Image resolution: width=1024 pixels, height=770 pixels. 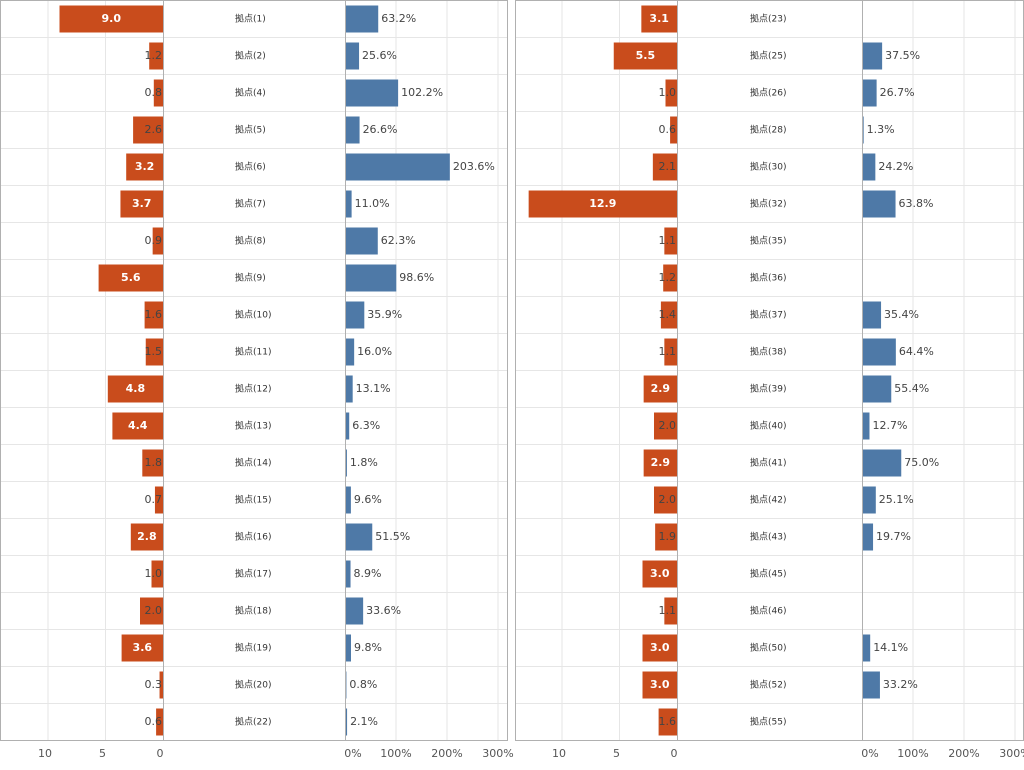 I want to click on site-name: 拠点(37), so click(x=768, y=315).